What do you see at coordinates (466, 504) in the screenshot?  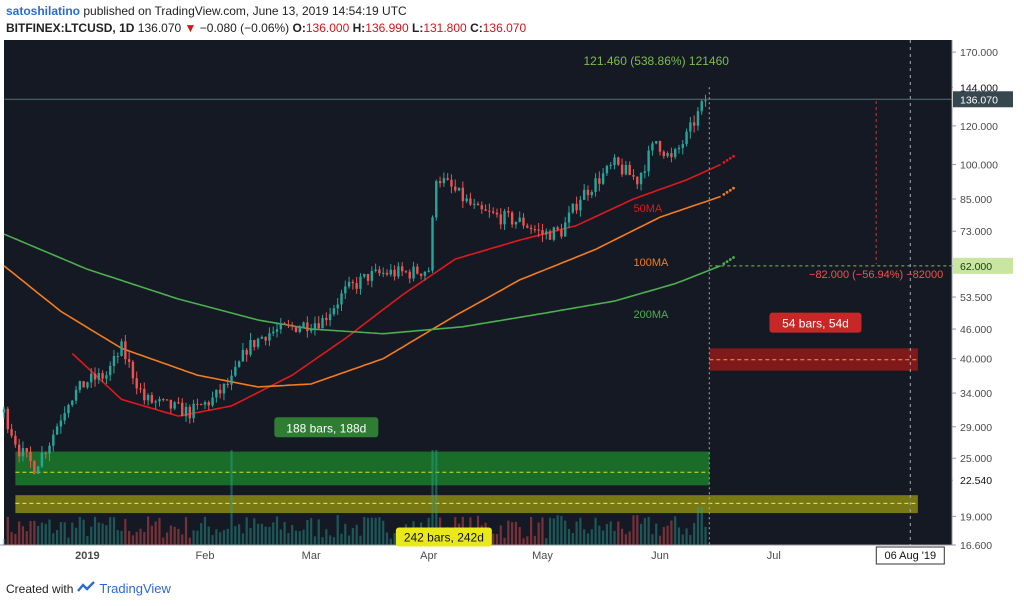 I see `range-box-yellow` at bounding box center [466, 504].